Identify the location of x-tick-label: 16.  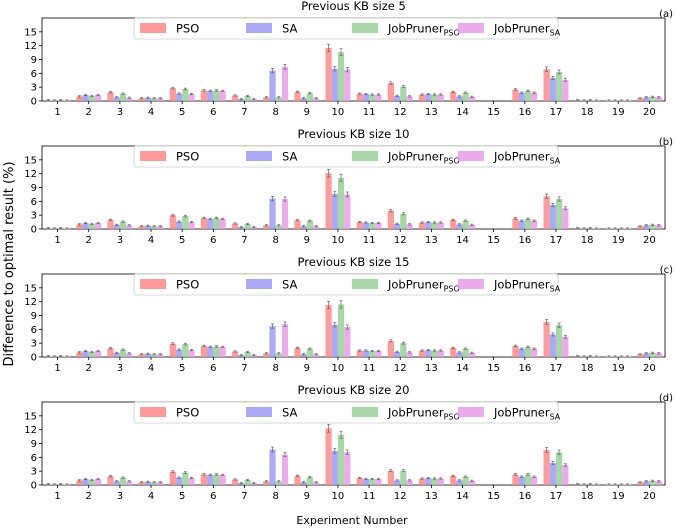
(524, 368).